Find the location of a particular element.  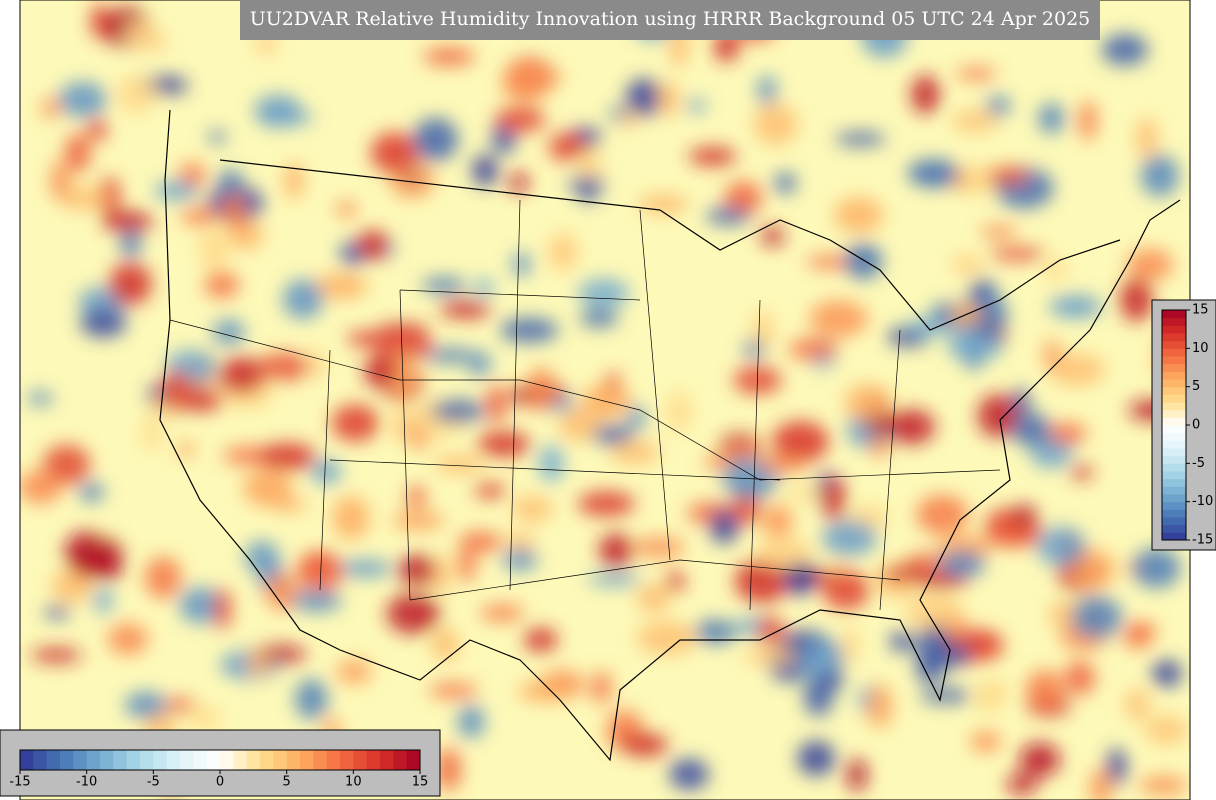

colorbar-tick-label: -5 is located at coordinates (153, 782).